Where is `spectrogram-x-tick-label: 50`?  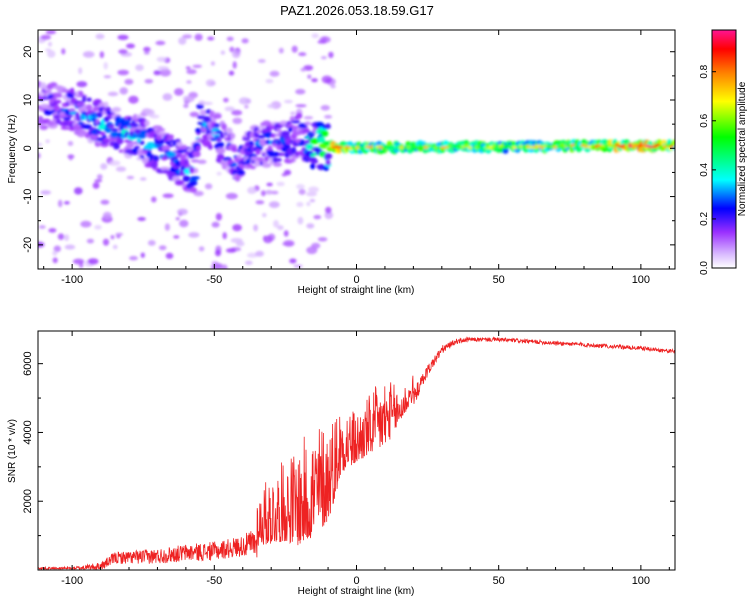 spectrogram-x-tick-label: 50 is located at coordinates (499, 280).